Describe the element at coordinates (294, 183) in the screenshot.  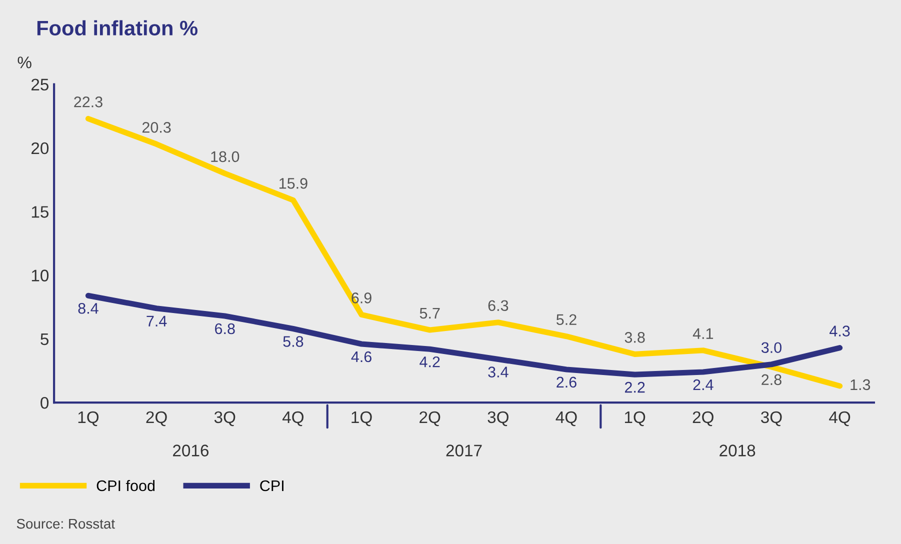
I see `data-label: 15.9` at that location.